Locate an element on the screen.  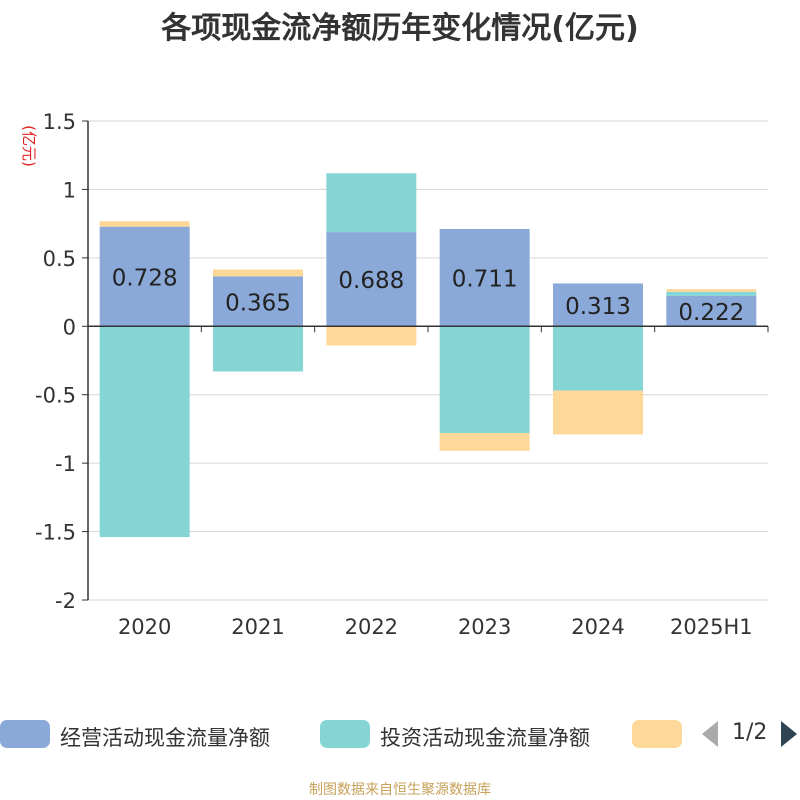
data-label: 0.688 is located at coordinates (371, 281).